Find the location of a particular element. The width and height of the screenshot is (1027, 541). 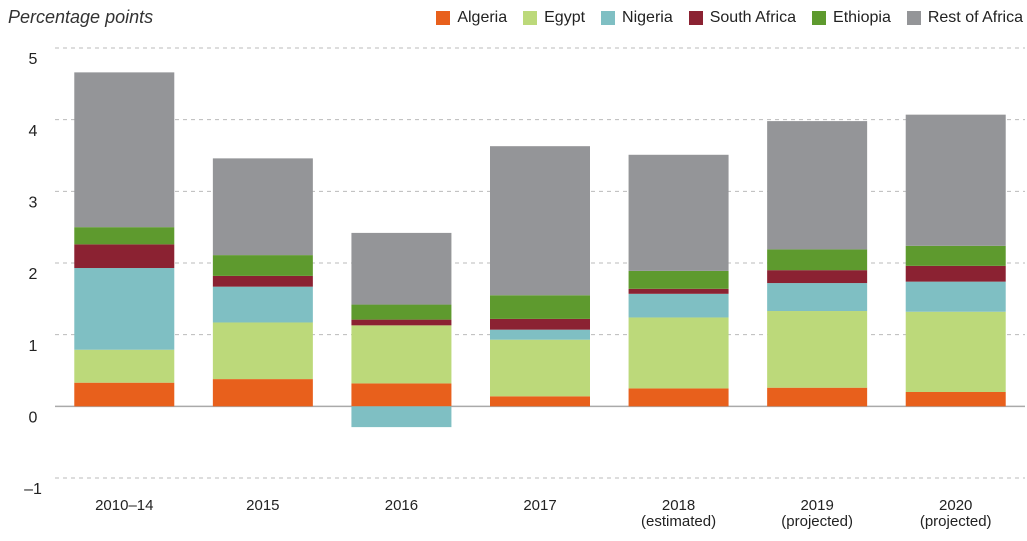

legend-label: Rest of Africa is located at coordinates (975, 17).